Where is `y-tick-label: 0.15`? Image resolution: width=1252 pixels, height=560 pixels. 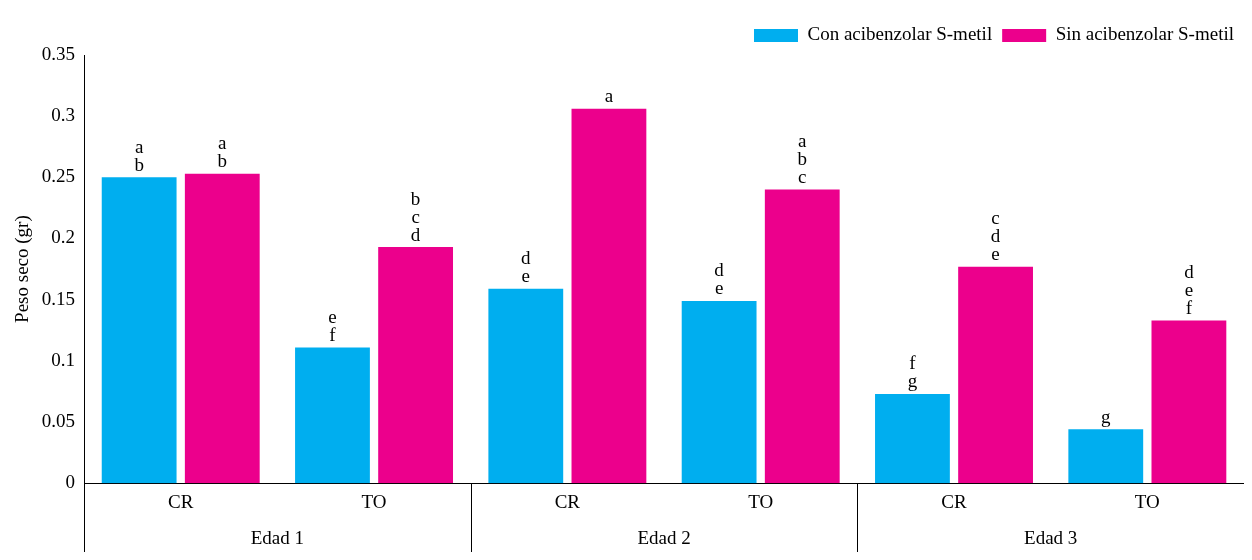
y-tick-label: 0.15 is located at coordinates (58, 298).